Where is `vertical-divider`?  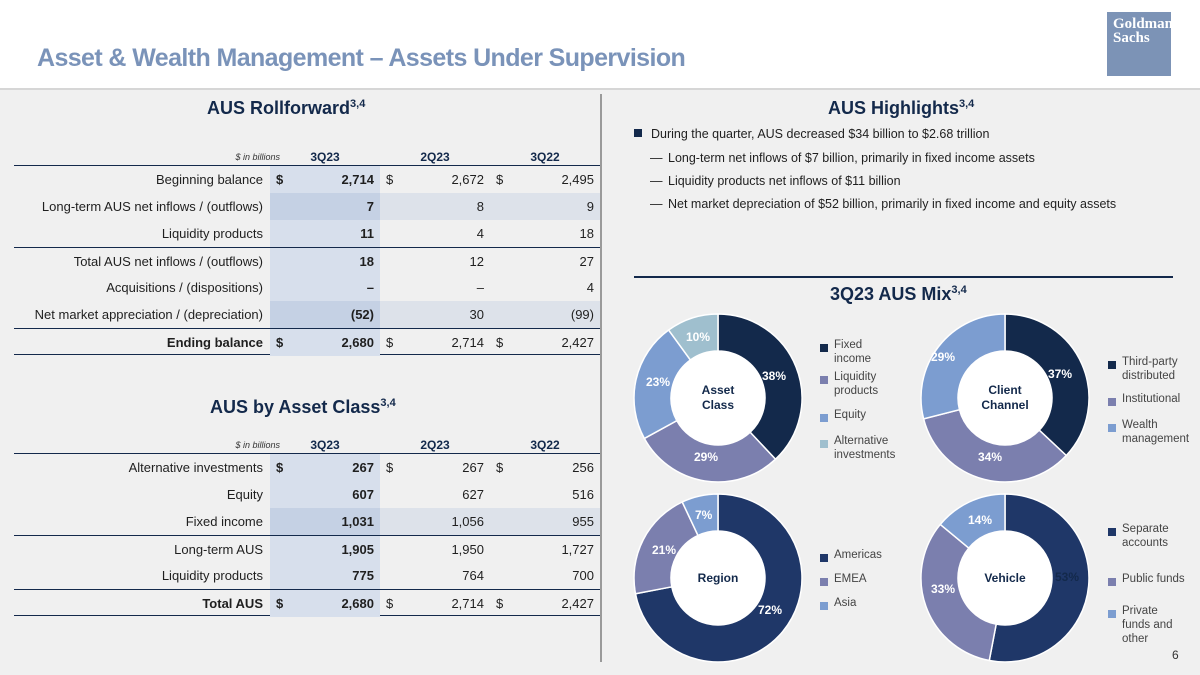 vertical-divider is located at coordinates (601, 378).